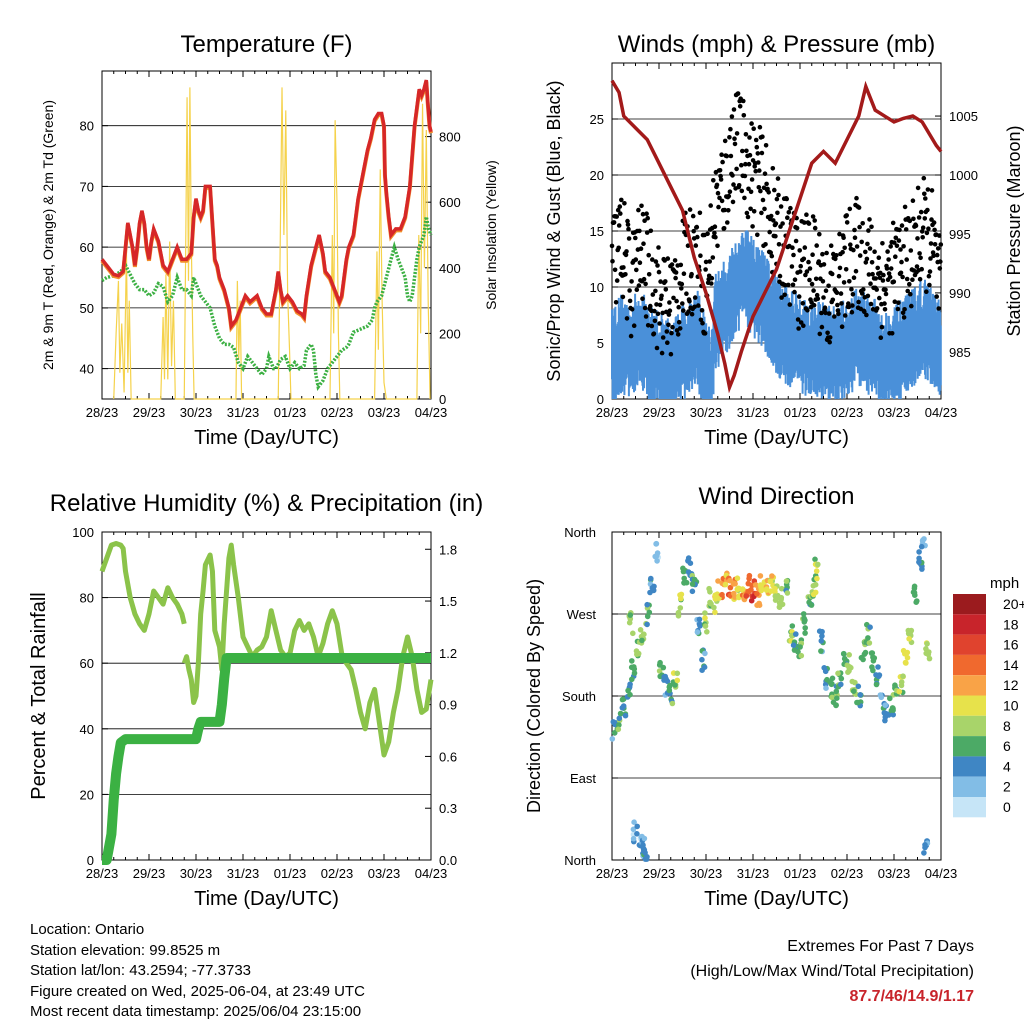 The height and width of the screenshot is (1024, 1024). What do you see at coordinates (243, 873) in the screenshot?
I see `x-tick-label: 31/23` at bounding box center [243, 873].